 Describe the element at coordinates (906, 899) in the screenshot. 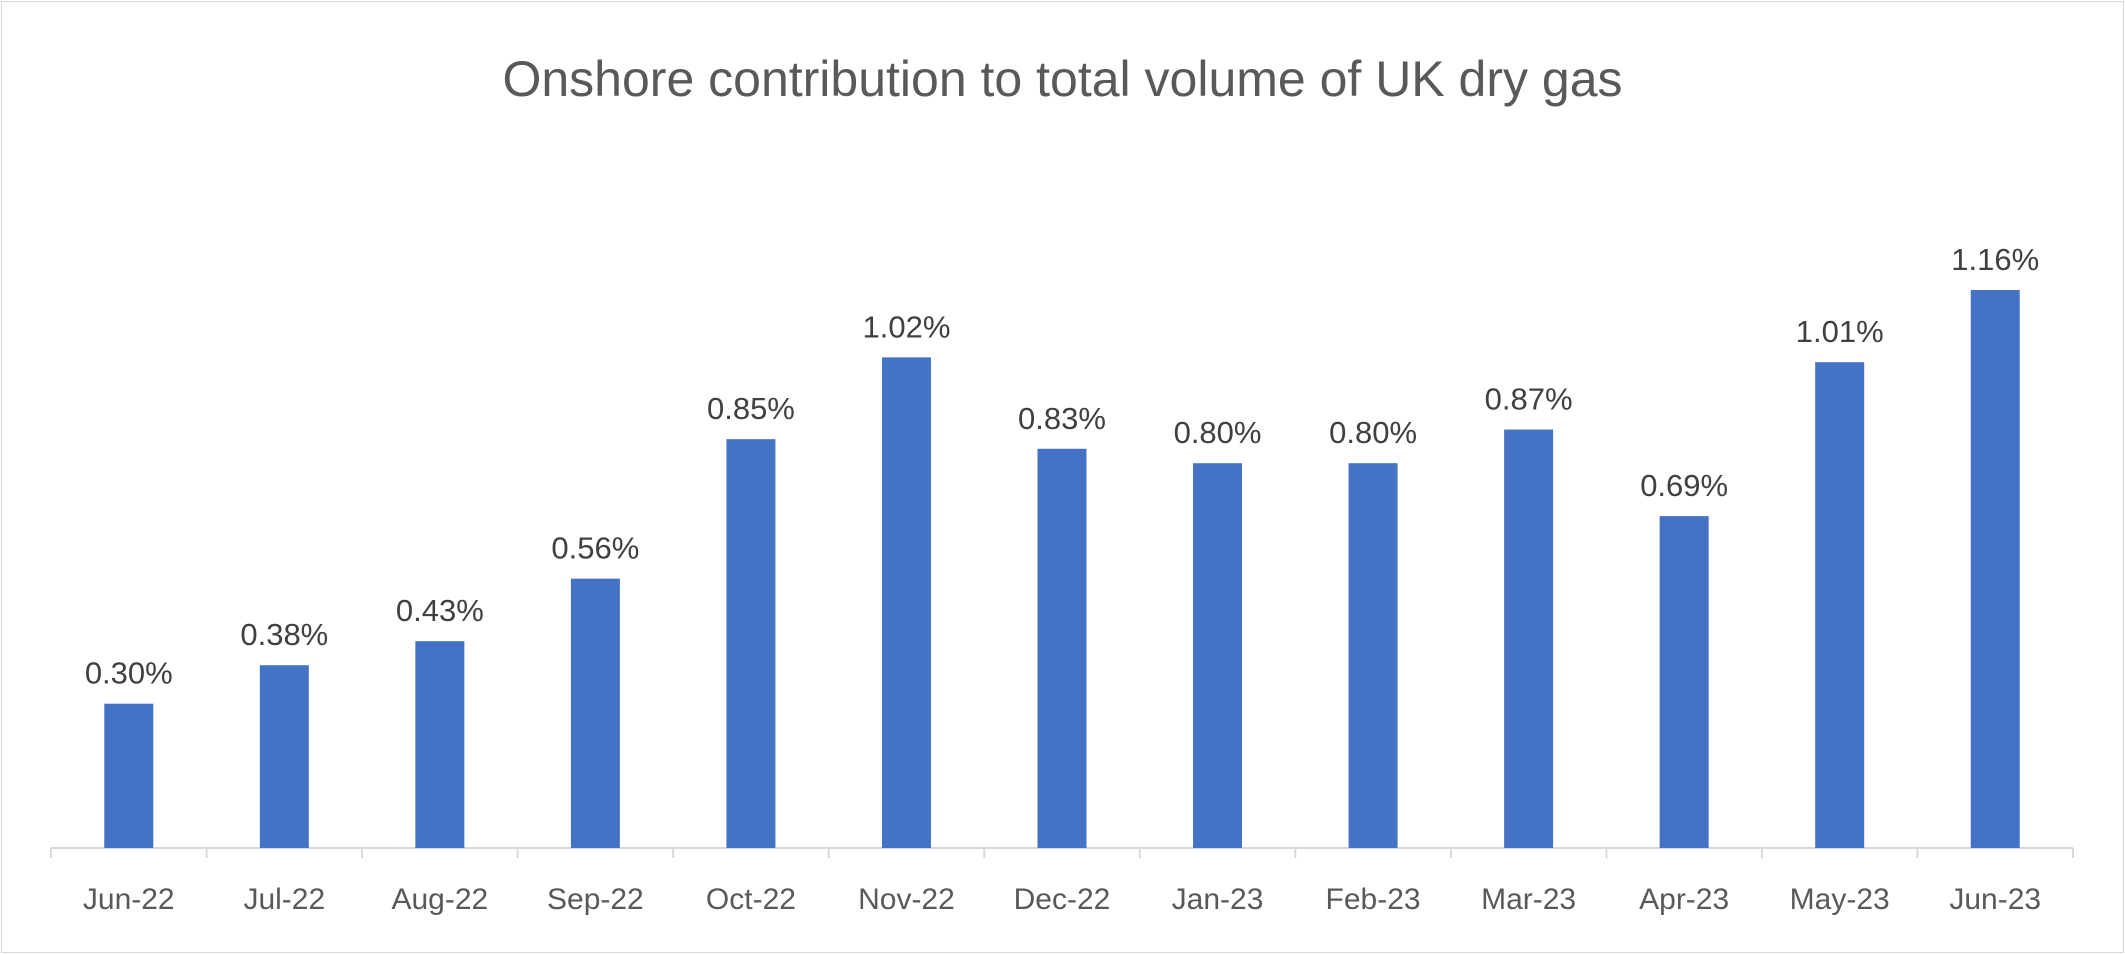

I see `x-tick-label: Nov-22` at that location.